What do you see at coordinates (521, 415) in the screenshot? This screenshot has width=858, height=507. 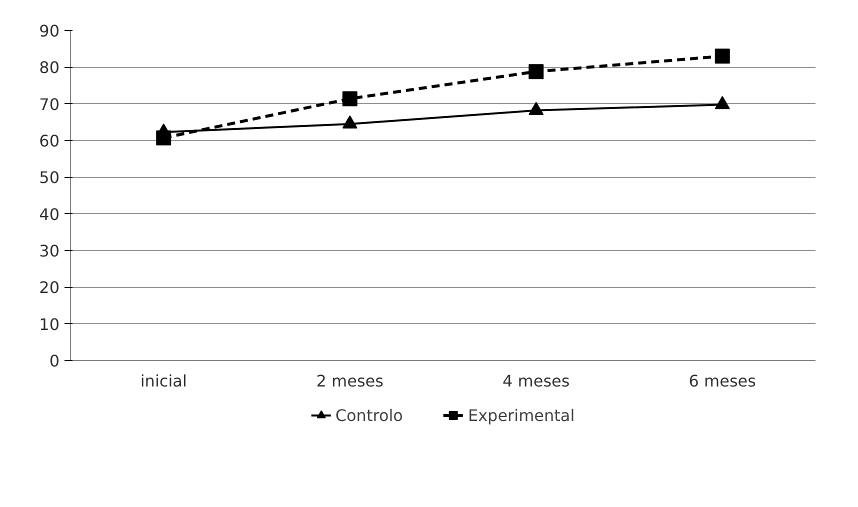 I see `legend-label: Experimental` at bounding box center [521, 415].